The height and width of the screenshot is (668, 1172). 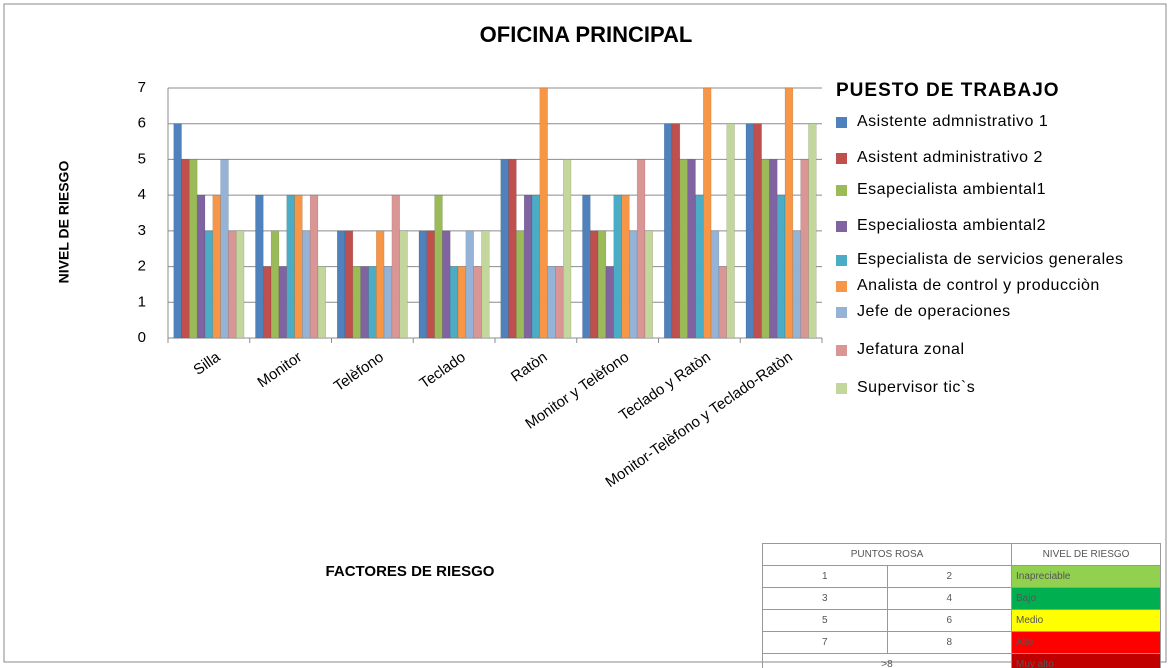 I want to click on legend-label: Esapecialista ambiental1, so click(x=951, y=189).